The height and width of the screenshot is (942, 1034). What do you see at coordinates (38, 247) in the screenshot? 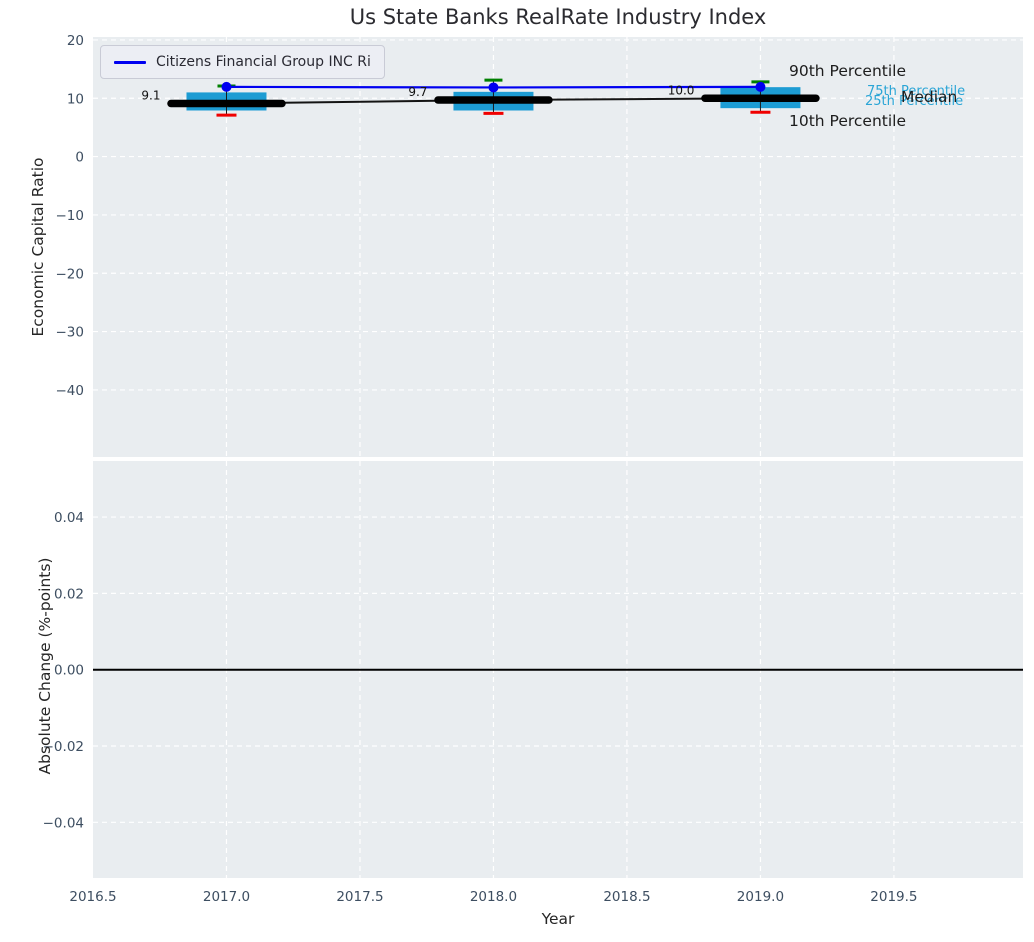
I see `top-y-axis-label: Economic Capital Ratio` at bounding box center [38, 247].